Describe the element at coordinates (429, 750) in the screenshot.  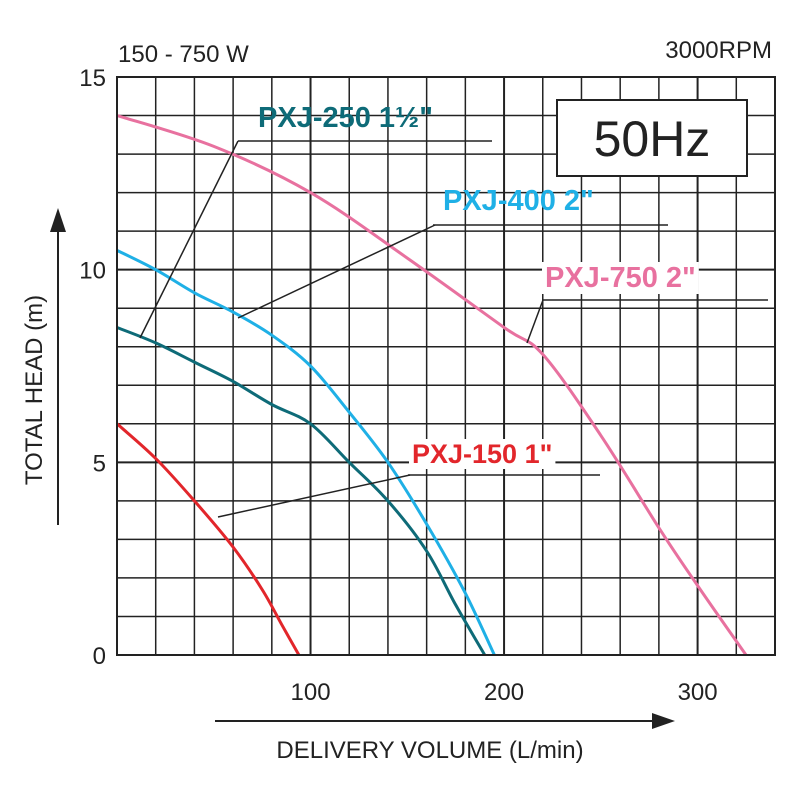
I see `x-axis-label: DELIVERY VOLUME (L/min)` at that location.